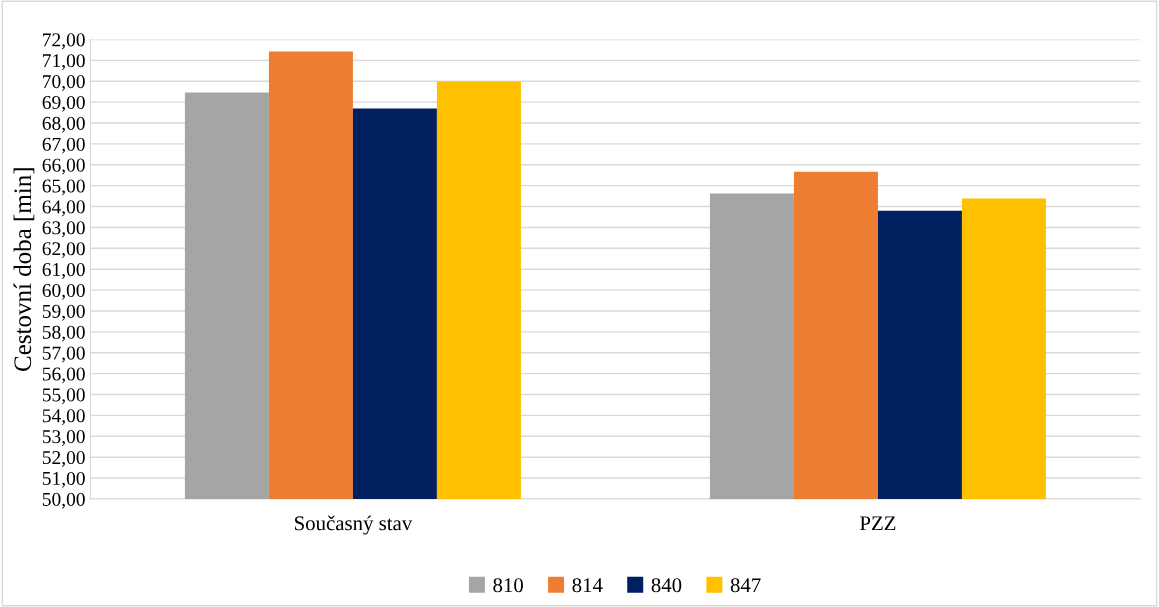 Image resolution: width=1159 pixels, height=607 pixels. Describe the element at coordinates (63, 396) in the screenshot. I see `y-tick-label: 55,00` at that location.